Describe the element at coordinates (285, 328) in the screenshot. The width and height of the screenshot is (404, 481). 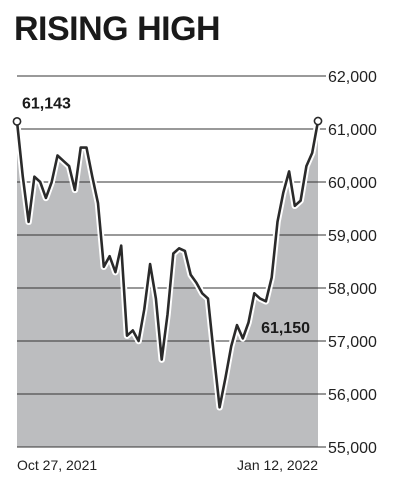
I see `data-label: 61,150` at that location.